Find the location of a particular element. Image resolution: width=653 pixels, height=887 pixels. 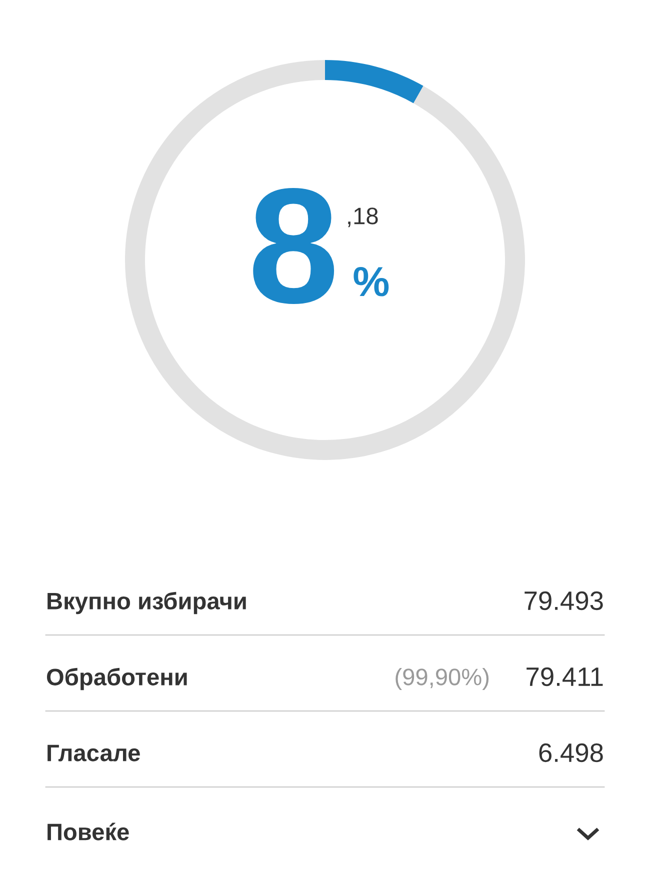

category-label: Гласале is located at coordinates (94, 753).